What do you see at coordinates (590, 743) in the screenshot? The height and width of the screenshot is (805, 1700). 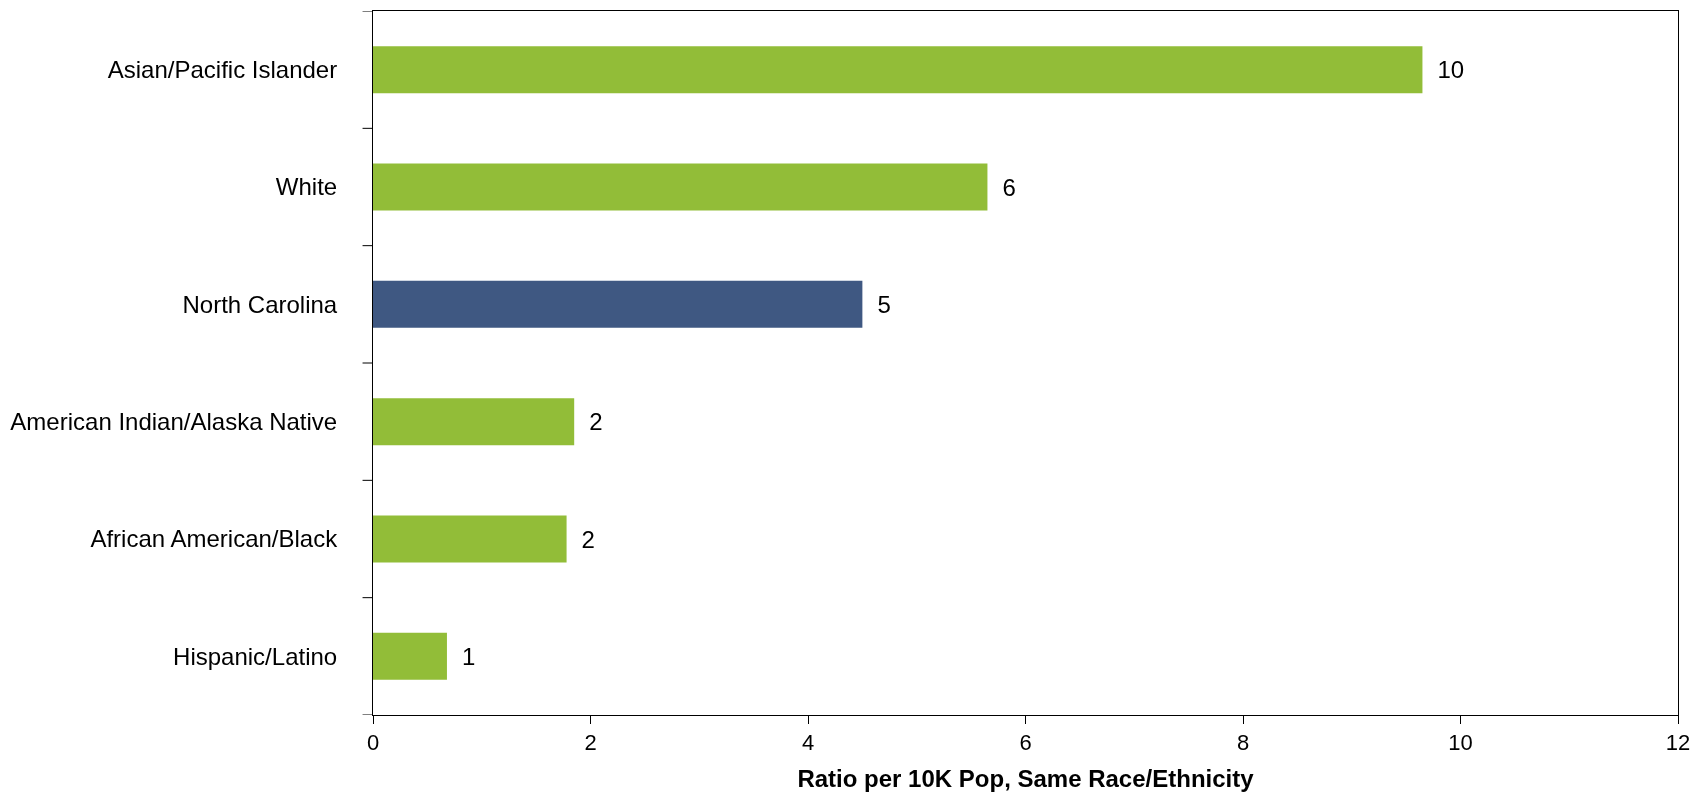 I see `x-tick-label: 2` at bounding box center [590, 743].